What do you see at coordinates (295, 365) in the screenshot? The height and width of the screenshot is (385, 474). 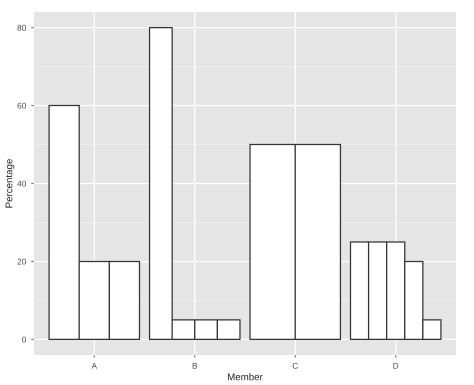 I see `x-tick-label: C` at bounding box center [295, 365].